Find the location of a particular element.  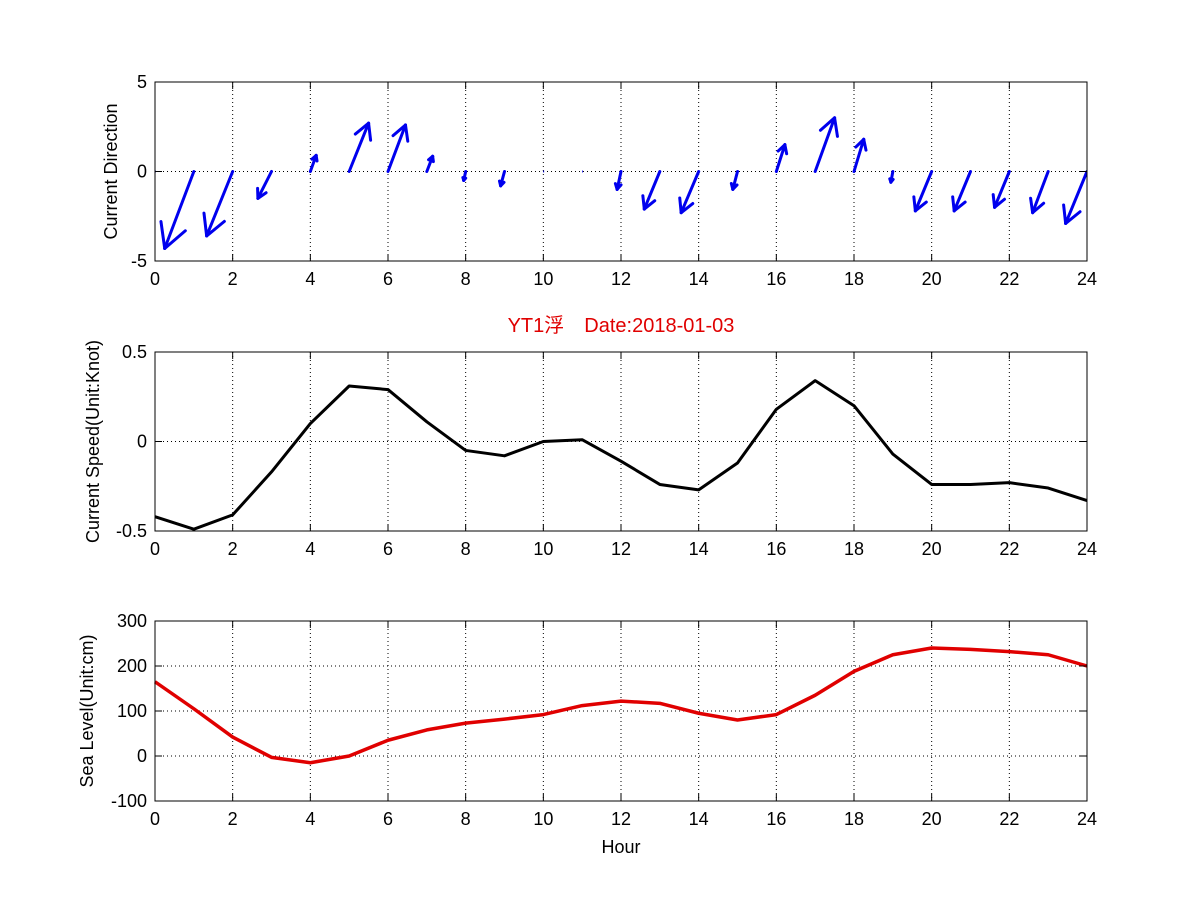

direction-ylabel: Current Direction is located at coordinates (111, 171).